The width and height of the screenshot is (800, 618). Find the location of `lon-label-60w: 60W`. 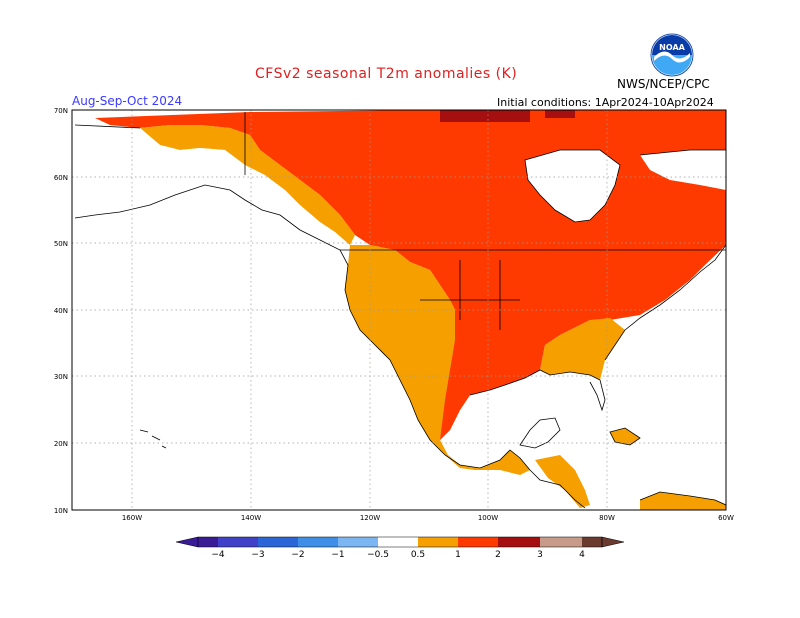

lon-label-60w: 60W is located at coordinates (726, 518).